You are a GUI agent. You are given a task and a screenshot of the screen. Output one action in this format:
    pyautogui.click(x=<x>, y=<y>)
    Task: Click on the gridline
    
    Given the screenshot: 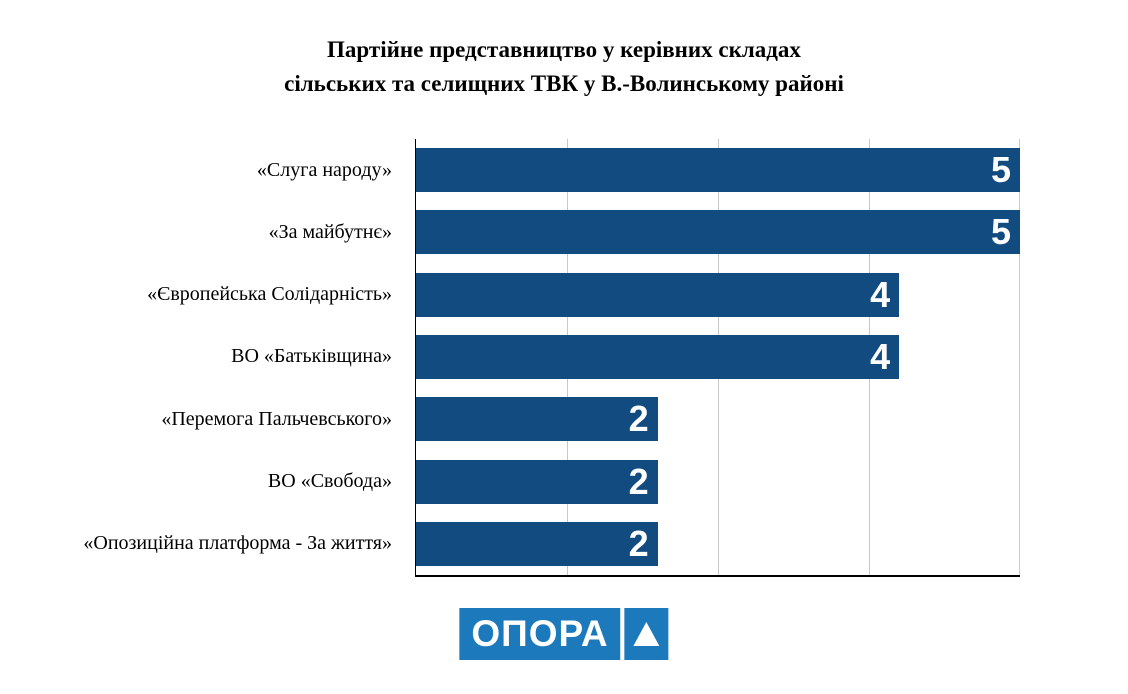 What is the action you would take?
    pyautogui.click(x=1019, y=357)
    